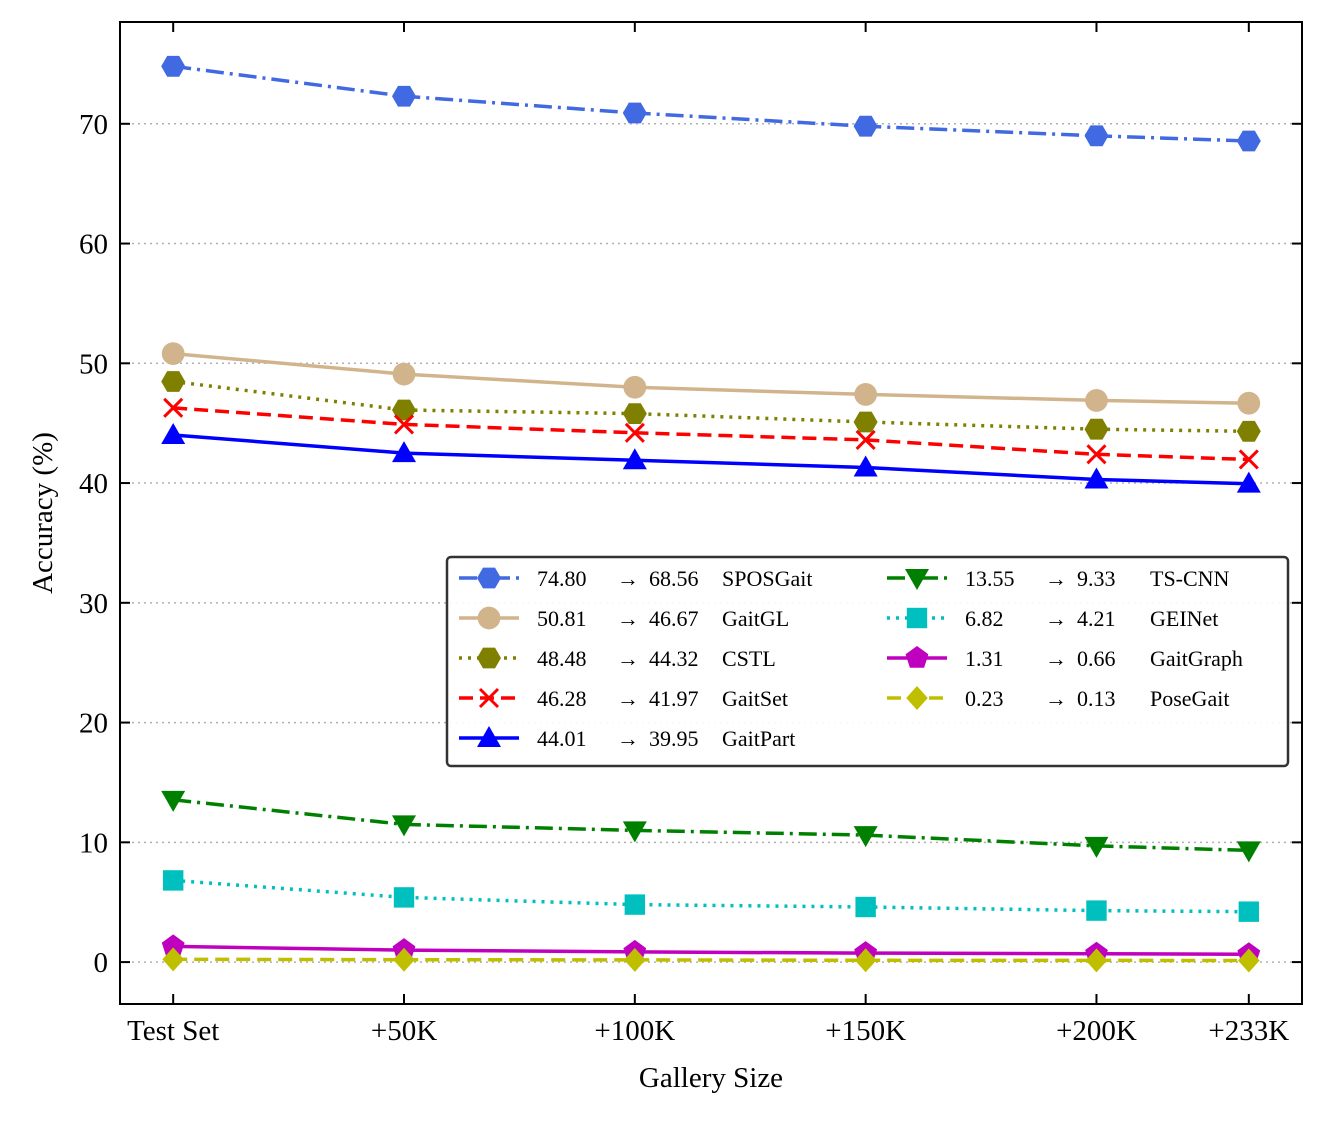 The image size is (1328, 1121). Describe the element at coordinates (755, 698) in the screenshot. I see `legend-label-gaitset: GaitSet` at that location.